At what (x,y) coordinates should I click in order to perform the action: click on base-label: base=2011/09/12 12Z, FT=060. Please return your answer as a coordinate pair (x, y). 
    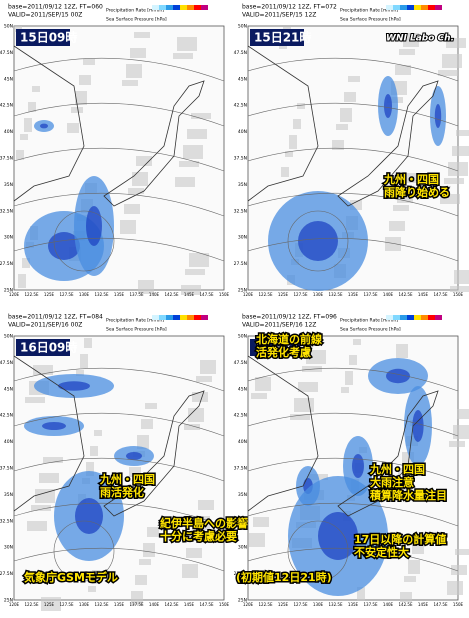
    Looking at the image, I should click on (55, 7).